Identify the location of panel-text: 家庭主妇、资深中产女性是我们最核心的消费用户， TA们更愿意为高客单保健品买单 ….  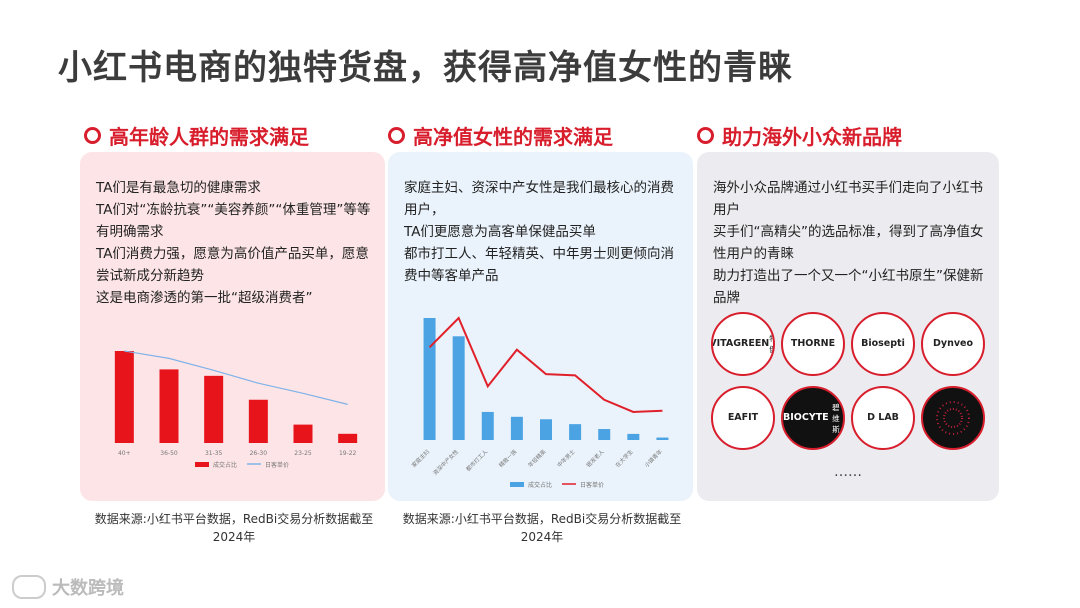
(542, 232).